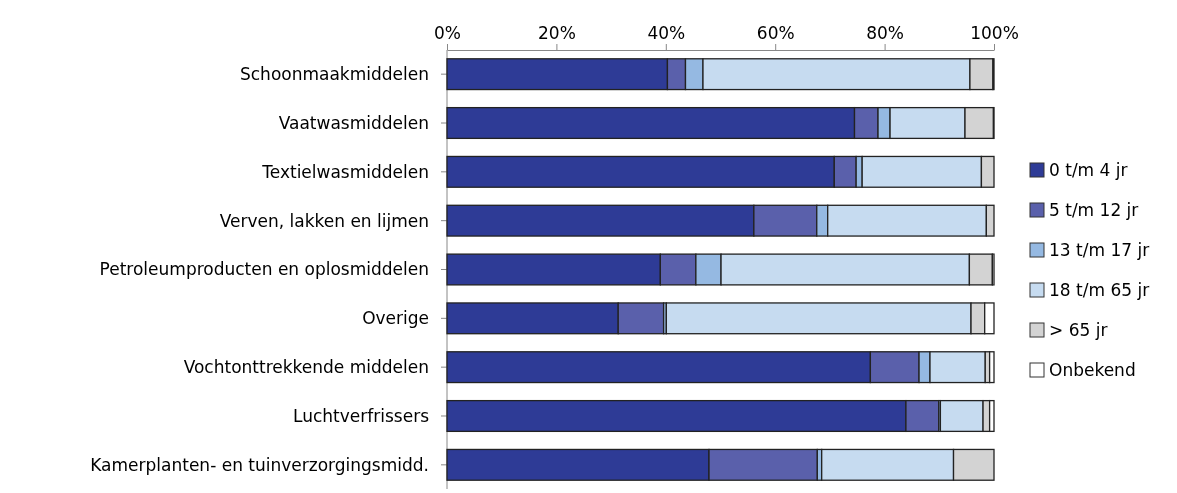  Describe the element at coordinates (1099, 289) in the screenshot. I see `legend-label: 18 t/m 65 jr` at that location.